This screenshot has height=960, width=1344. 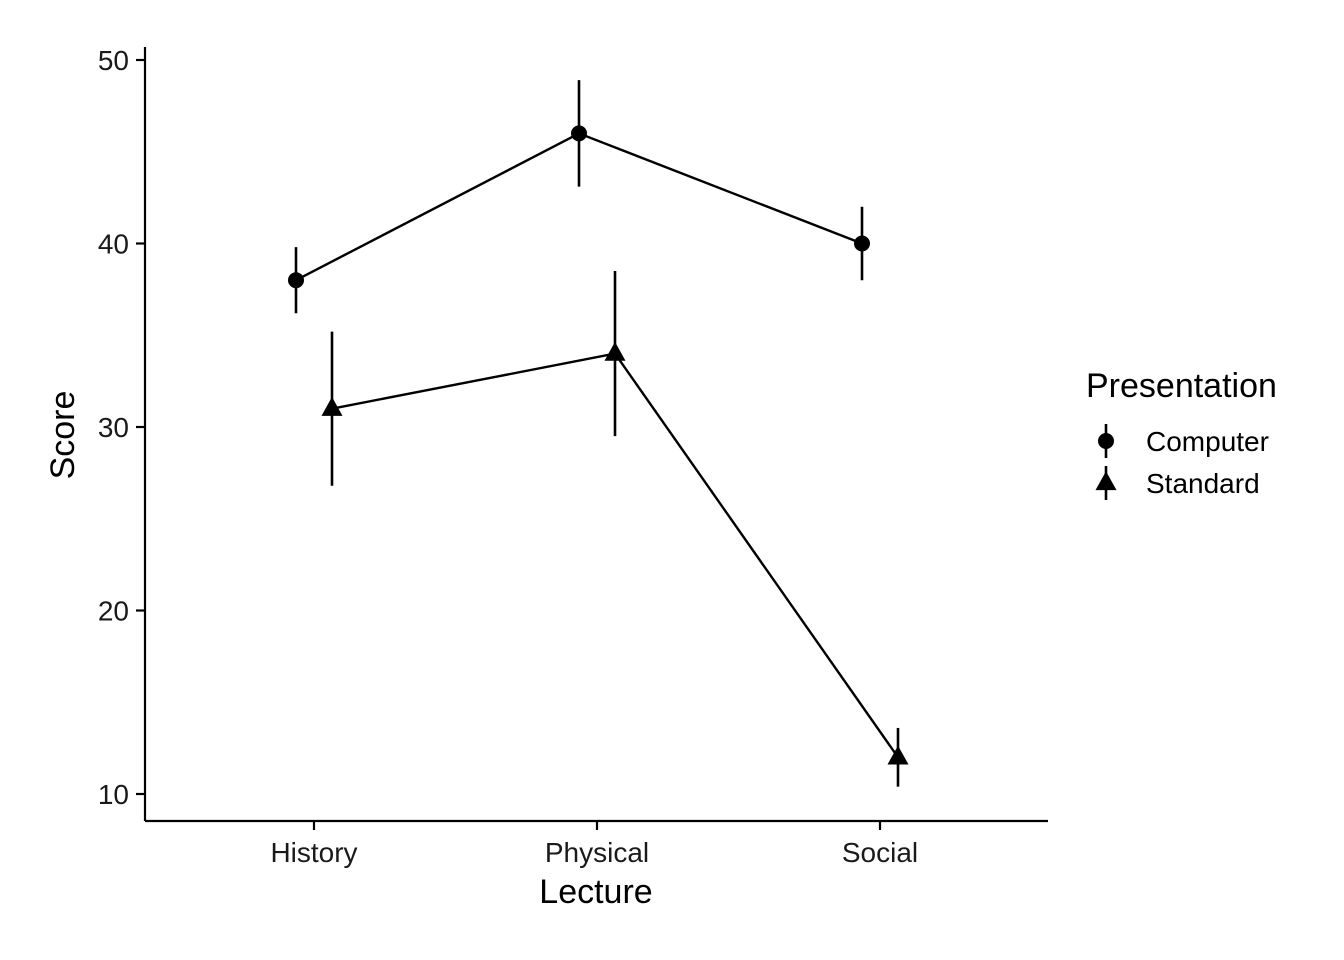 I want to click on x-axis-title: Lecture, so click(x=595, y=892).